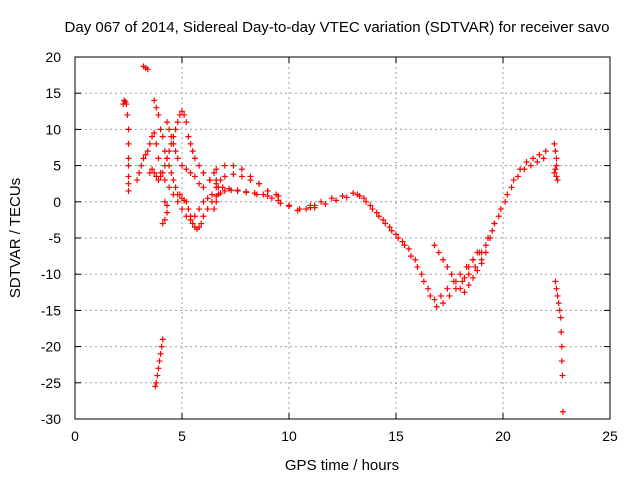 This screenshot has width=640, height=480. I want to click on series-early-left-track, so click(126, 145).